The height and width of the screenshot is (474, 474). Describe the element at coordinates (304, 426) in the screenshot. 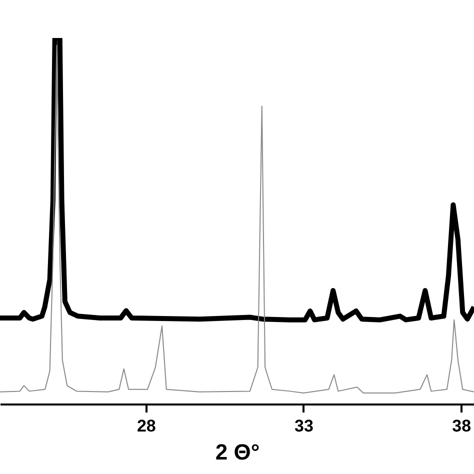

I see `x-tick-label: 33` at that location.